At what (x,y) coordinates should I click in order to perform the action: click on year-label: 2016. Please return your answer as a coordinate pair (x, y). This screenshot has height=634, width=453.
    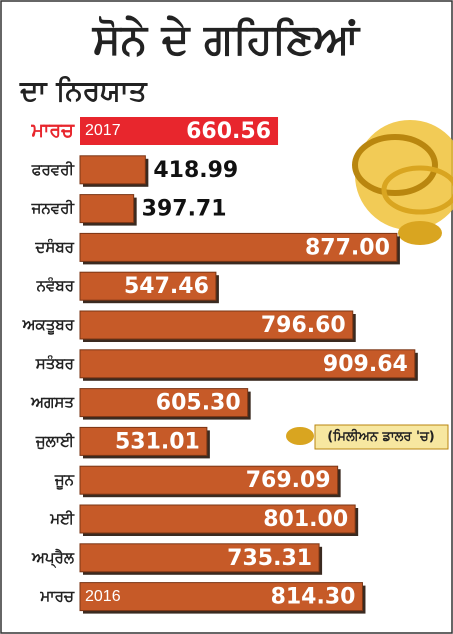
    Looking at the image, I should click on (103, 596).